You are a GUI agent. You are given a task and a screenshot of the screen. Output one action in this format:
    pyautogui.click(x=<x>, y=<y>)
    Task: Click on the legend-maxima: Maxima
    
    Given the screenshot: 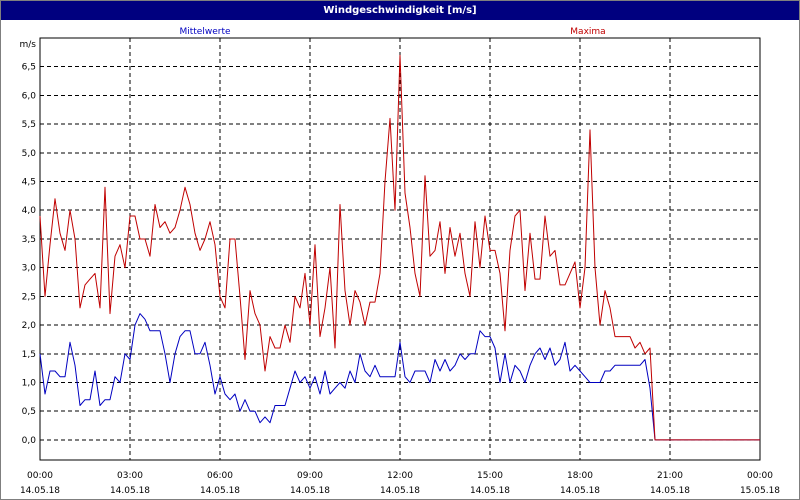 What is the action you would take?
    pyautogui.click(x=587, y=32)
    